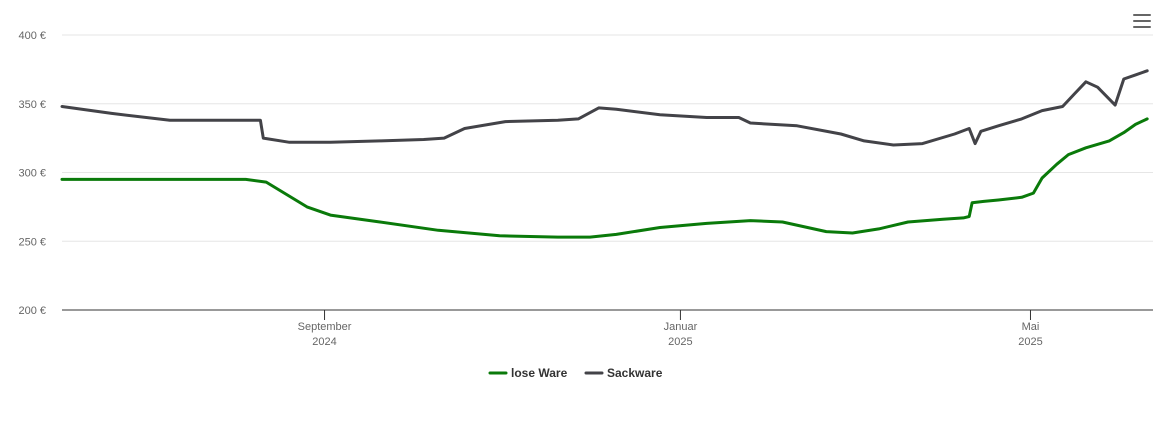  What do you see at coordinates (635, 373) in the screenshot?
I see `legend-label: Sackware` at bounding box center [635, 373].